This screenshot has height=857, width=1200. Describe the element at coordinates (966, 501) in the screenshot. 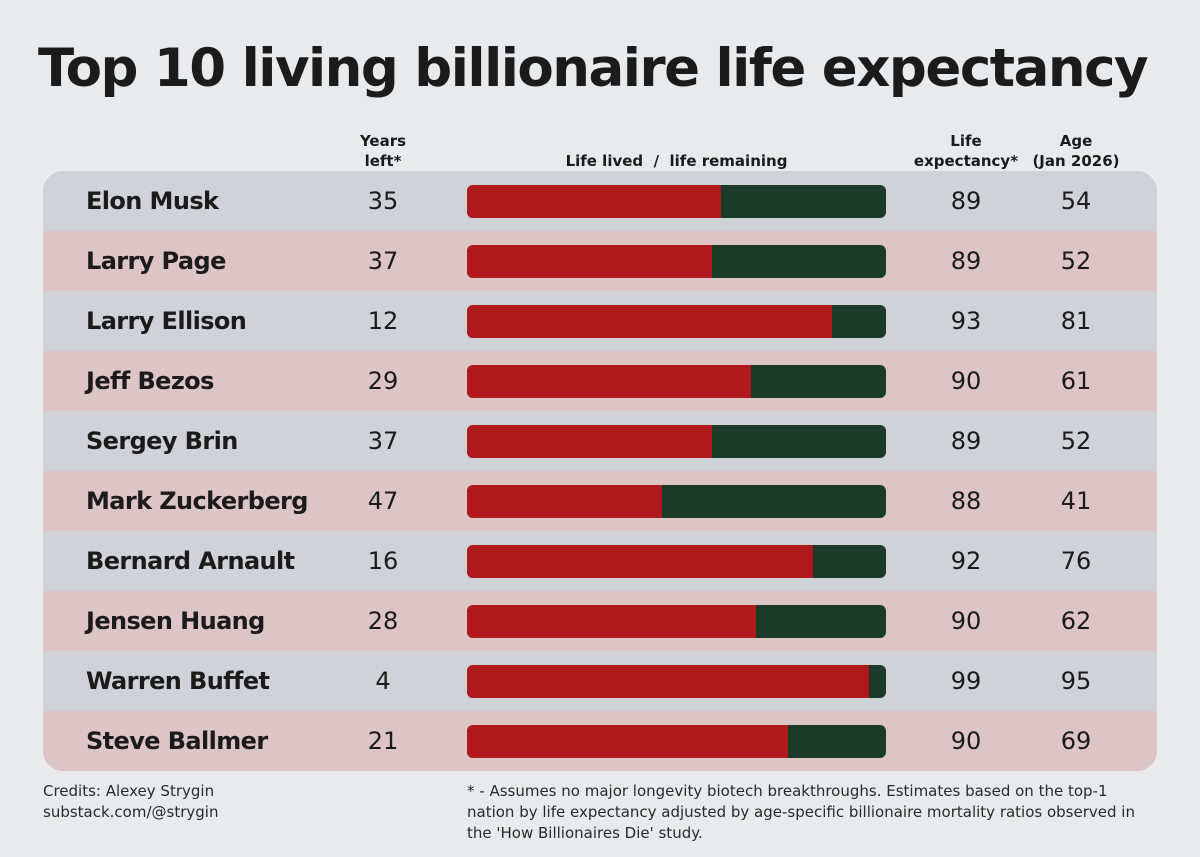

I see `life-expectancy-value: 88` at that location.